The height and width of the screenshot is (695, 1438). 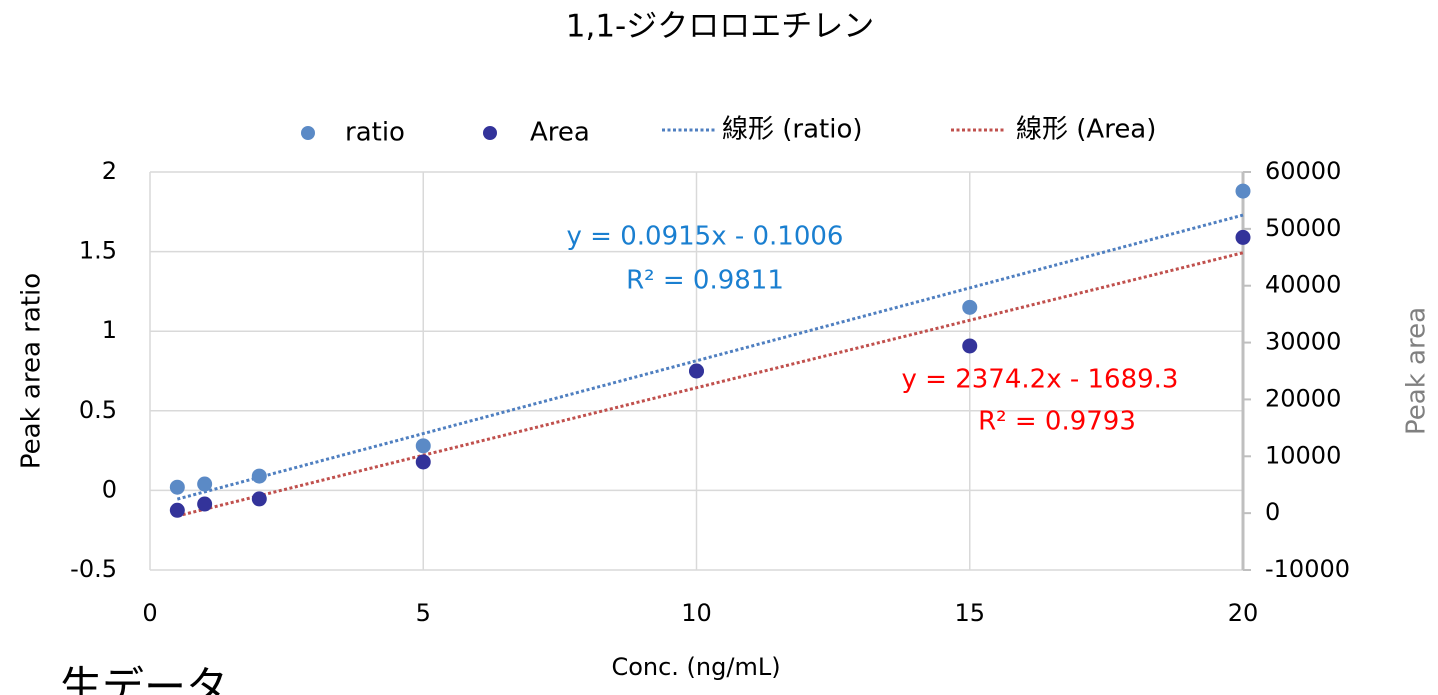 I want to click on legend-label: 線形 (Area), so click(x=1086, y=130).